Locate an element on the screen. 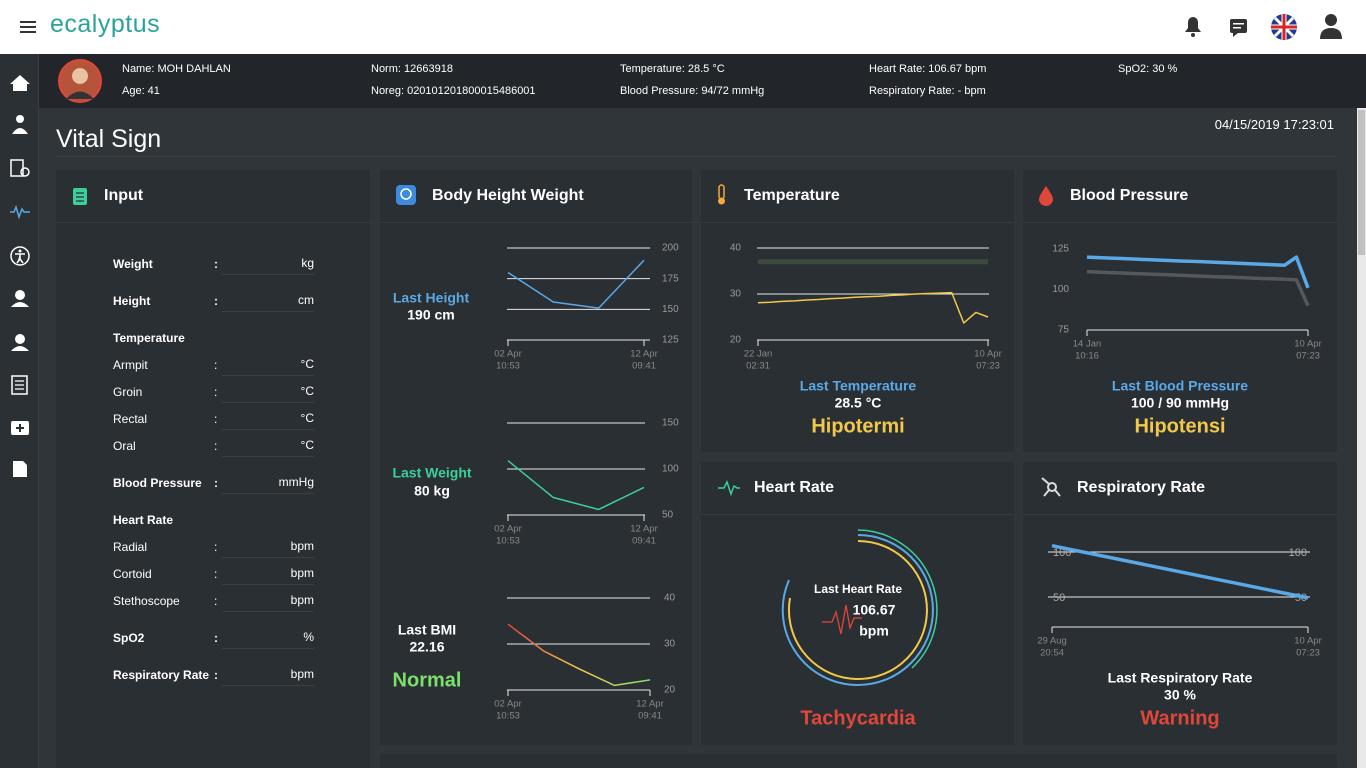 Image resolution: width=1366 pixels, height=768 pixels. patient-respiratory-rate: Respiratory Rate: - bpm is located at coordinates (927, 91).